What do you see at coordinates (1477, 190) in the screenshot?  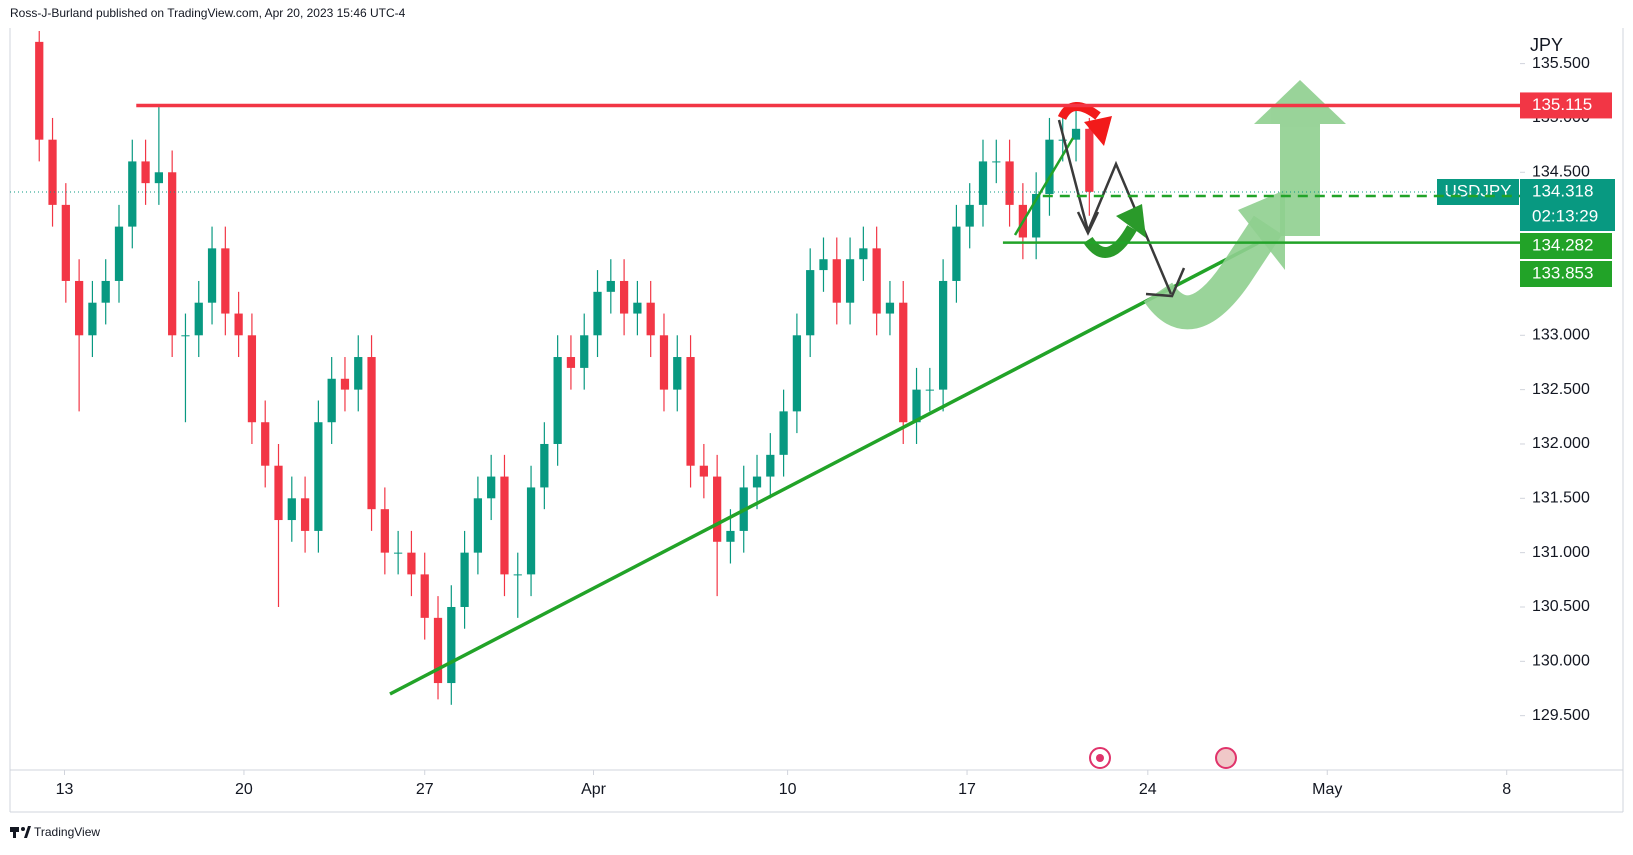 I see `symbol-label: USDJPY` at bounding box center [1477, 190].